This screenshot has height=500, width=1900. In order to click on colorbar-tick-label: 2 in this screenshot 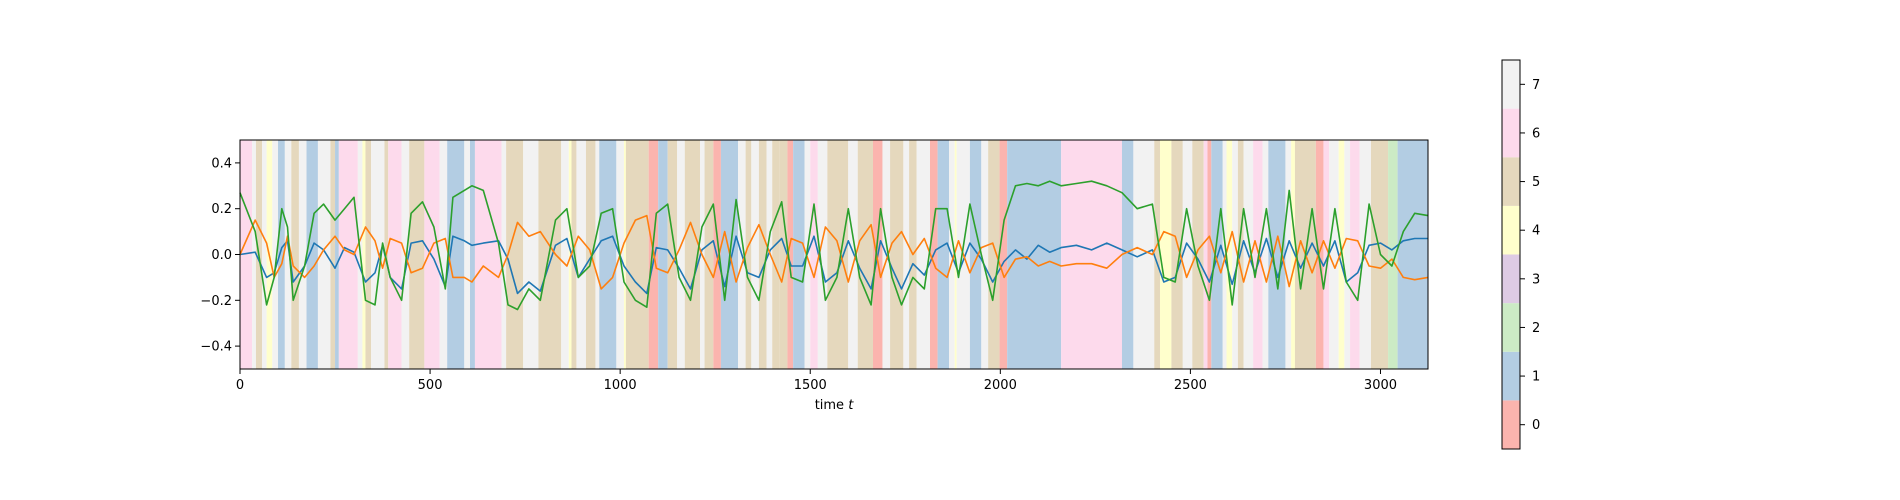, I will do `click(1536, 328)`.